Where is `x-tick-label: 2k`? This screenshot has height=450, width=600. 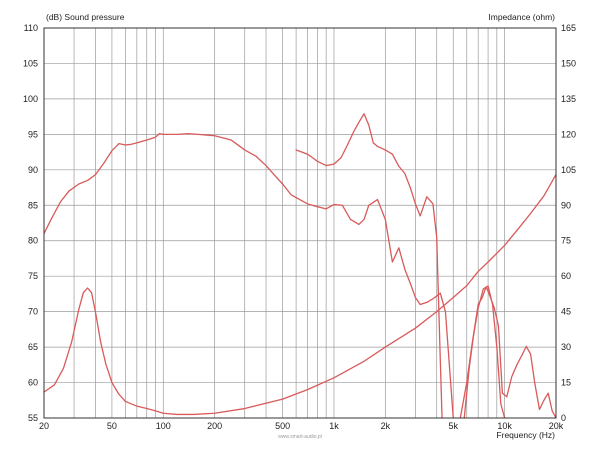
x-tick-label: 2k is located at coordinates (386, 426).